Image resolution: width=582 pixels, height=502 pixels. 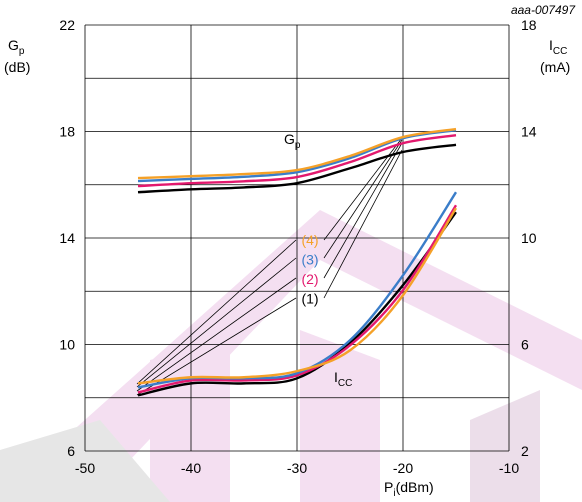 What do you see at coordinates (403, 468) in the screenshot?
I see `x-tick-label: -20` at bounding box center [403, 468].